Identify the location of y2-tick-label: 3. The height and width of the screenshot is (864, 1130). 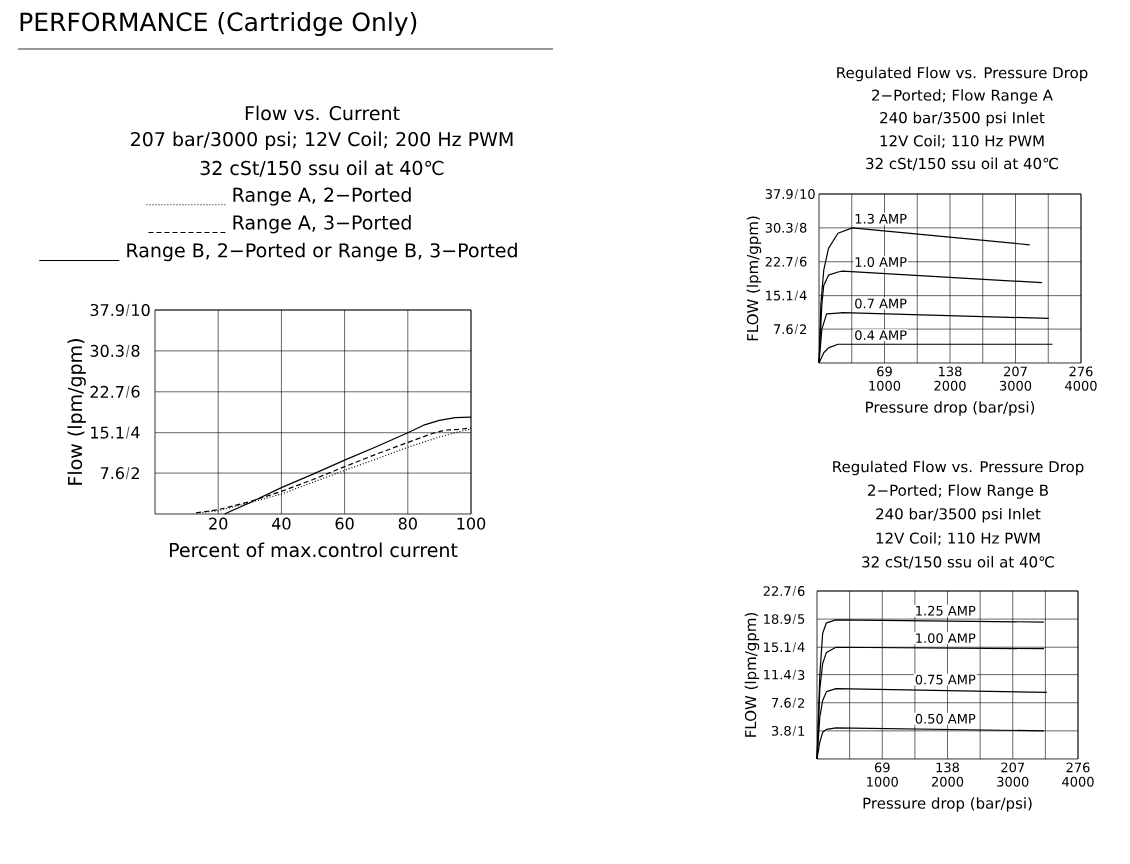
(801, 675).